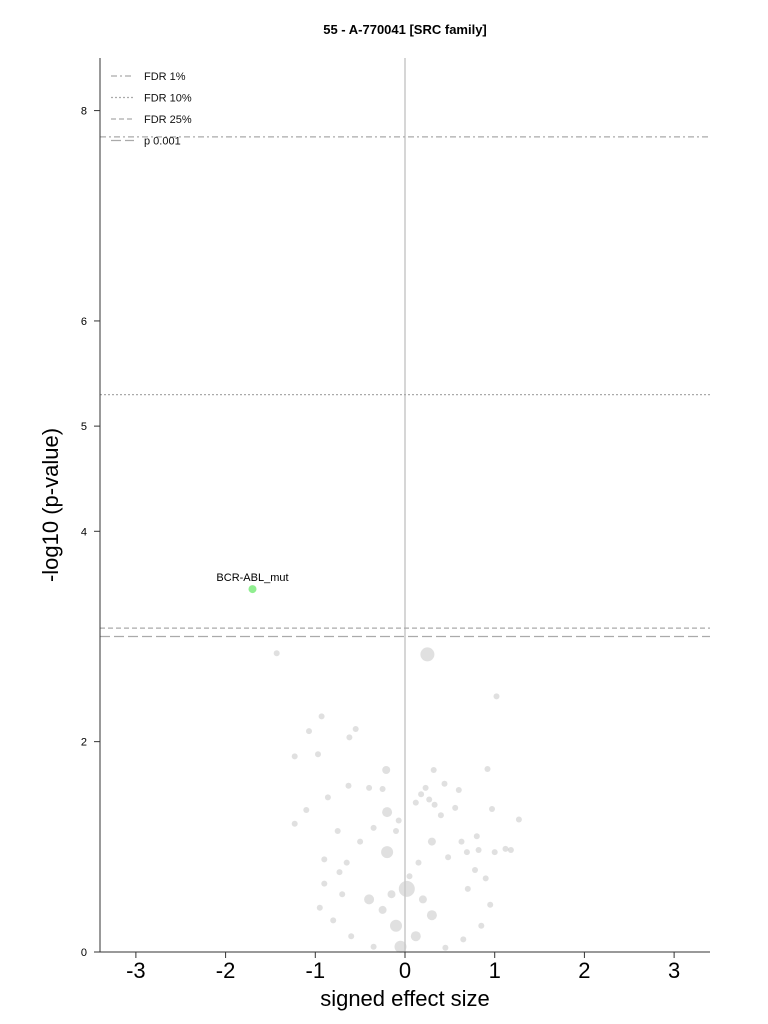 This screenshot has width=768, height=1024. I want to click on y-tick-label: 4, so click(84, 532).